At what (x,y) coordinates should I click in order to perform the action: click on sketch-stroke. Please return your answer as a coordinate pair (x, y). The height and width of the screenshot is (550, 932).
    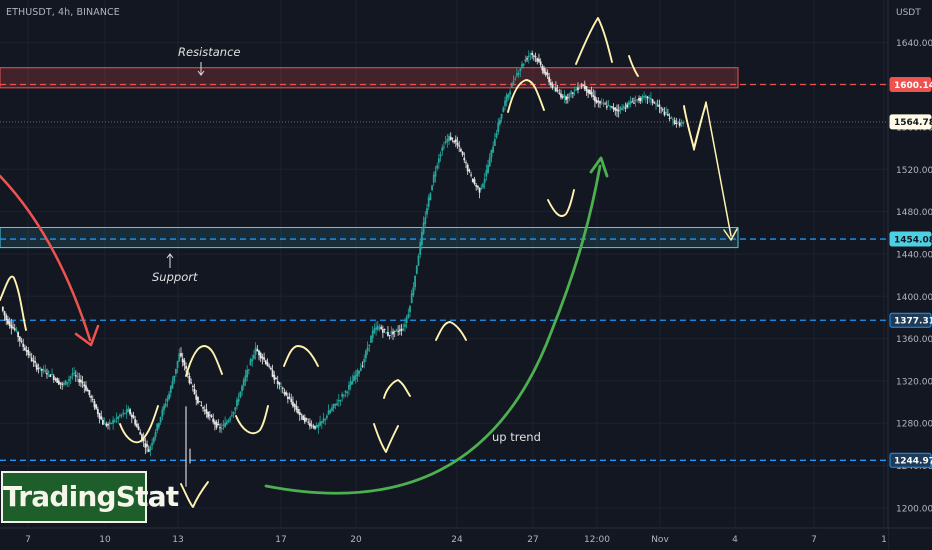
    Looking at the image, I should click on (204, 361).